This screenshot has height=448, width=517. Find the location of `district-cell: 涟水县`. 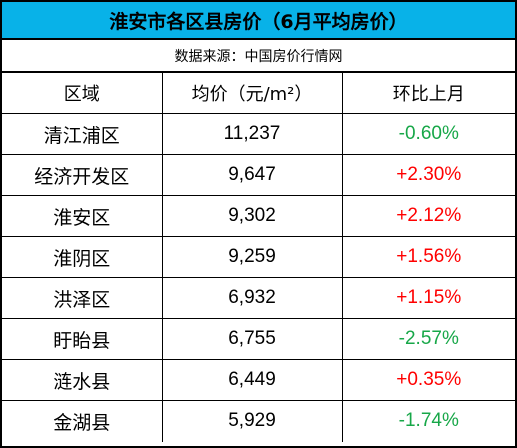

district-cell: 涟水县 is located at coordinates (82, 380).